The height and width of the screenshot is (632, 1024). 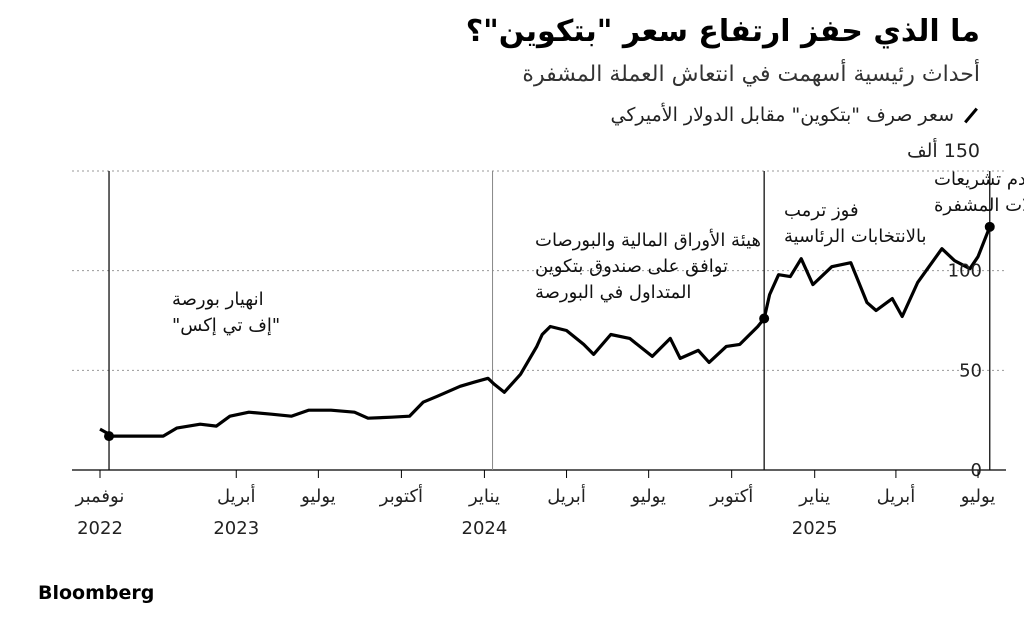 I want to click on y-axis-ticks: 100 50 0, so click(x=965, y=371).